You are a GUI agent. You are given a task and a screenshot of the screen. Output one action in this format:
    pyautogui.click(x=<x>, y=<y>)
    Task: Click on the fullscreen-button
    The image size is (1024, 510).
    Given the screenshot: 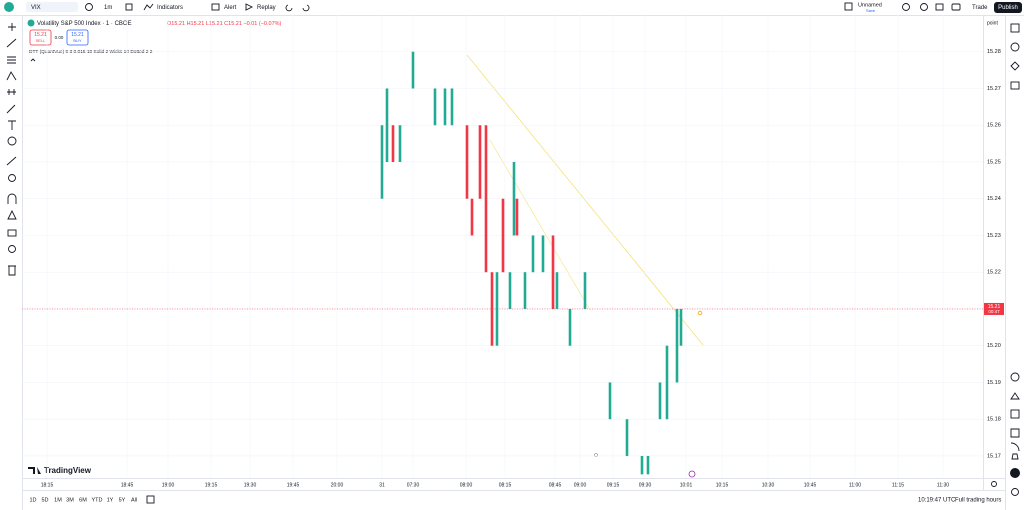 What is the action you would take?
    pyautogui.click(x=939, y=7)
    